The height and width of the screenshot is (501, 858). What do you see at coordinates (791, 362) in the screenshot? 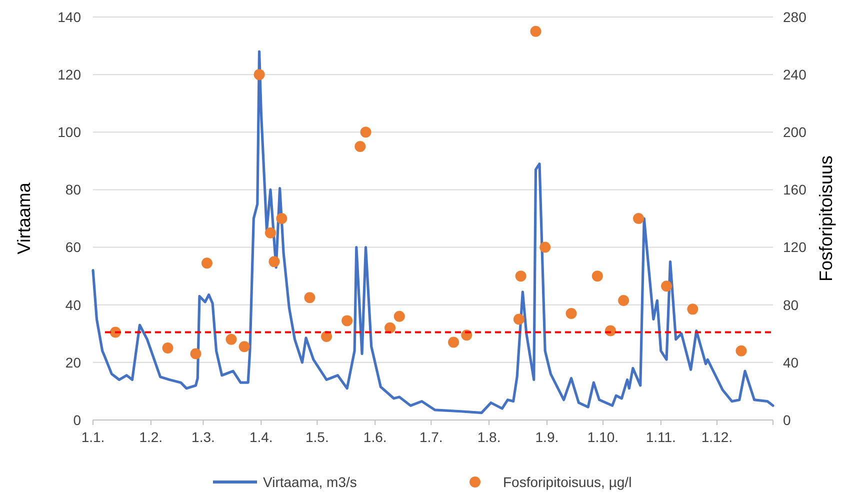
I see `y2-tick-label: 40` at bounding box center [791, 362].